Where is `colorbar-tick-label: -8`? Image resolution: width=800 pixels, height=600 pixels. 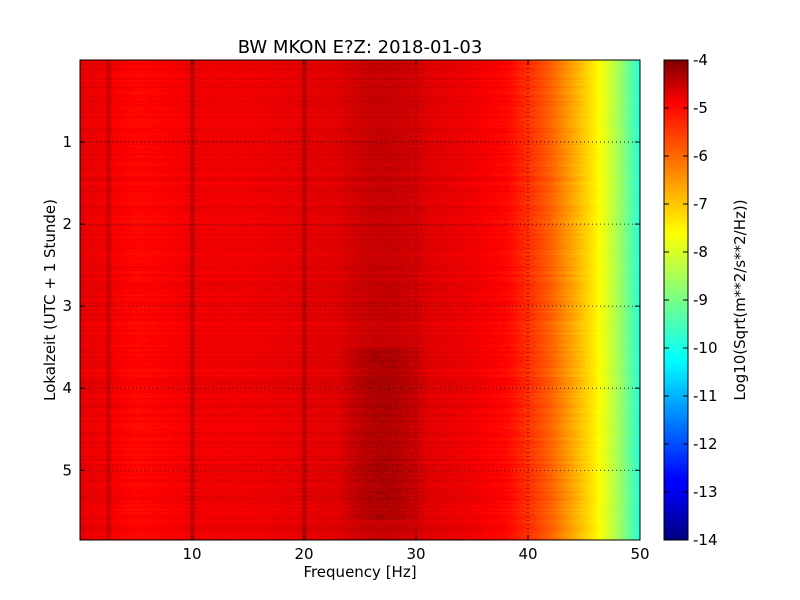
colorbar-tick-label: -8 is located at coordinates (700, 252).